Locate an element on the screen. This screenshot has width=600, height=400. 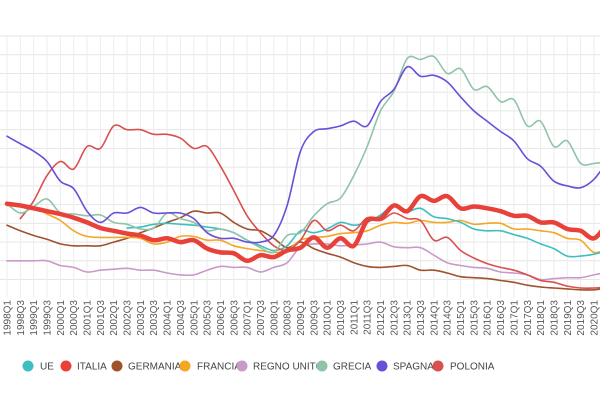
x-tick-label: 2019Q3 is located at coordinates (581, 318).